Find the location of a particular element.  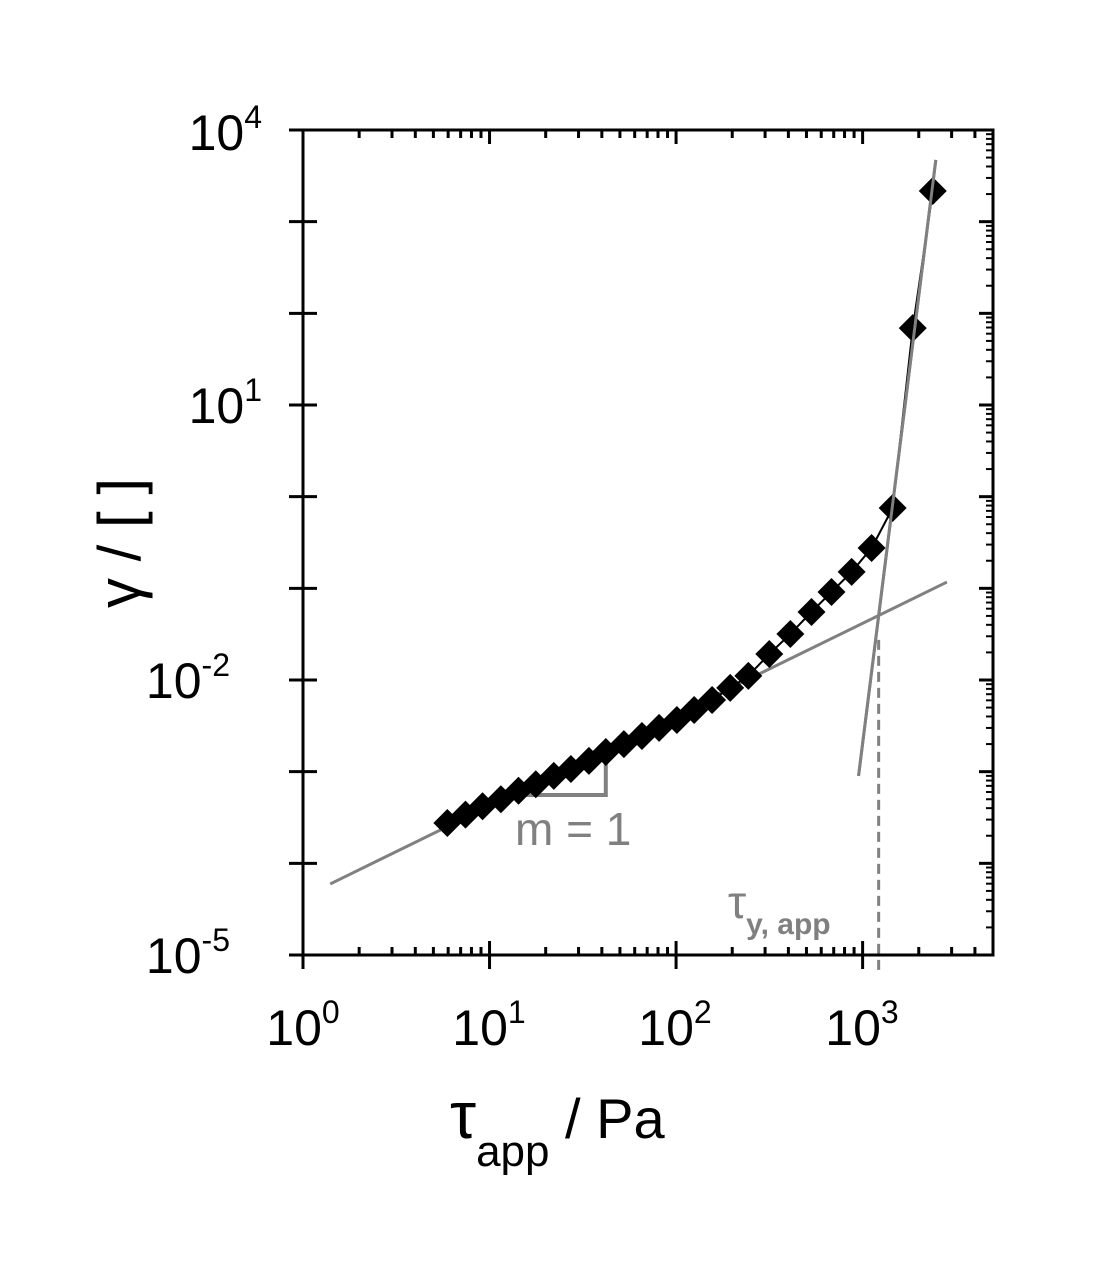

x-tick-label-1: 10¹ is located at coordinates (488, 1025).